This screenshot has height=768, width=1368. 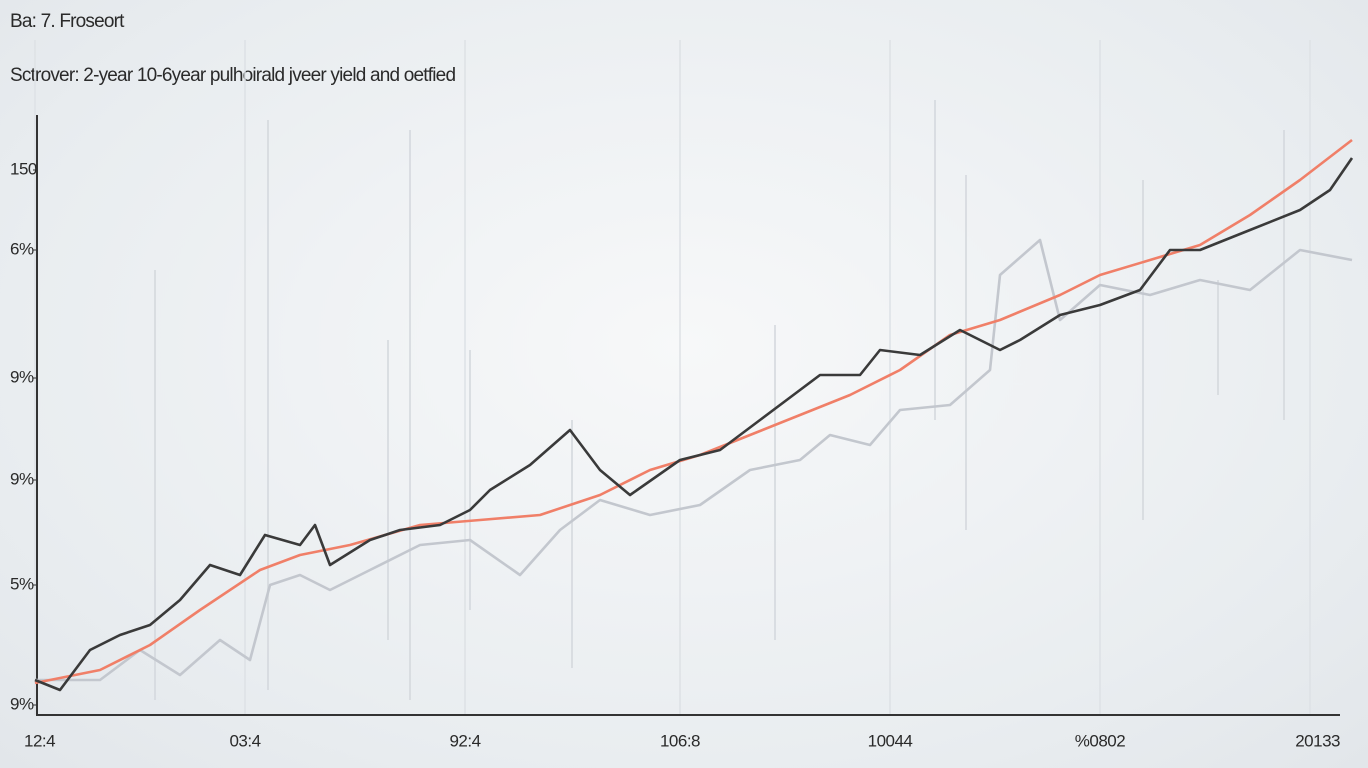 I want to click on x-tick-label: 92:4, so click(x=464, y=740).